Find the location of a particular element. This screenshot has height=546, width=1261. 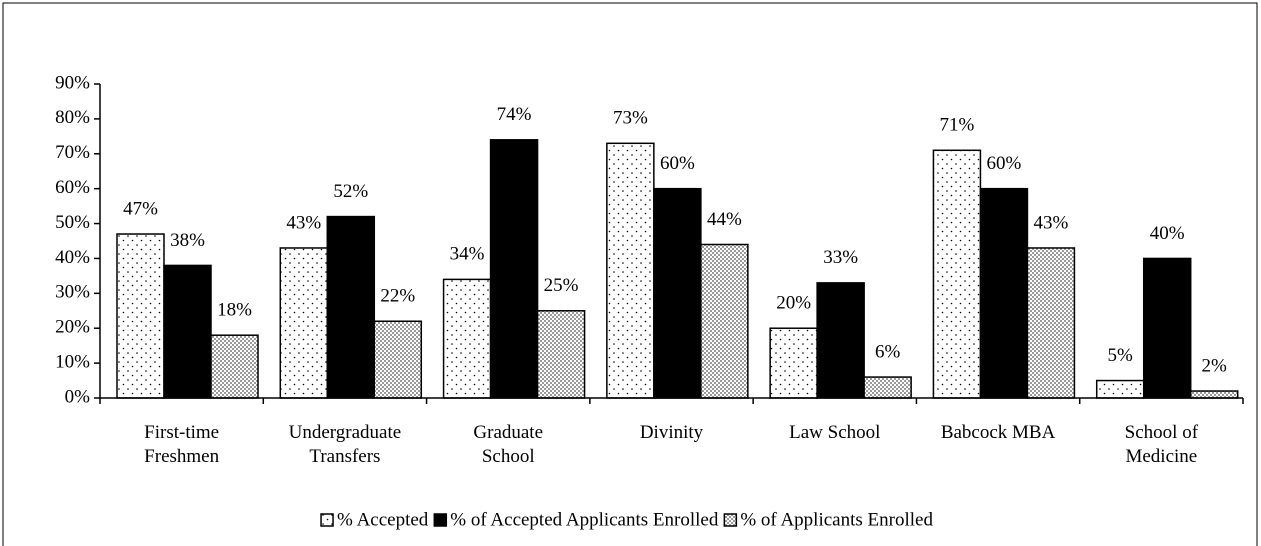

y-tick-label: 30% is located at coordinates (72, 292).